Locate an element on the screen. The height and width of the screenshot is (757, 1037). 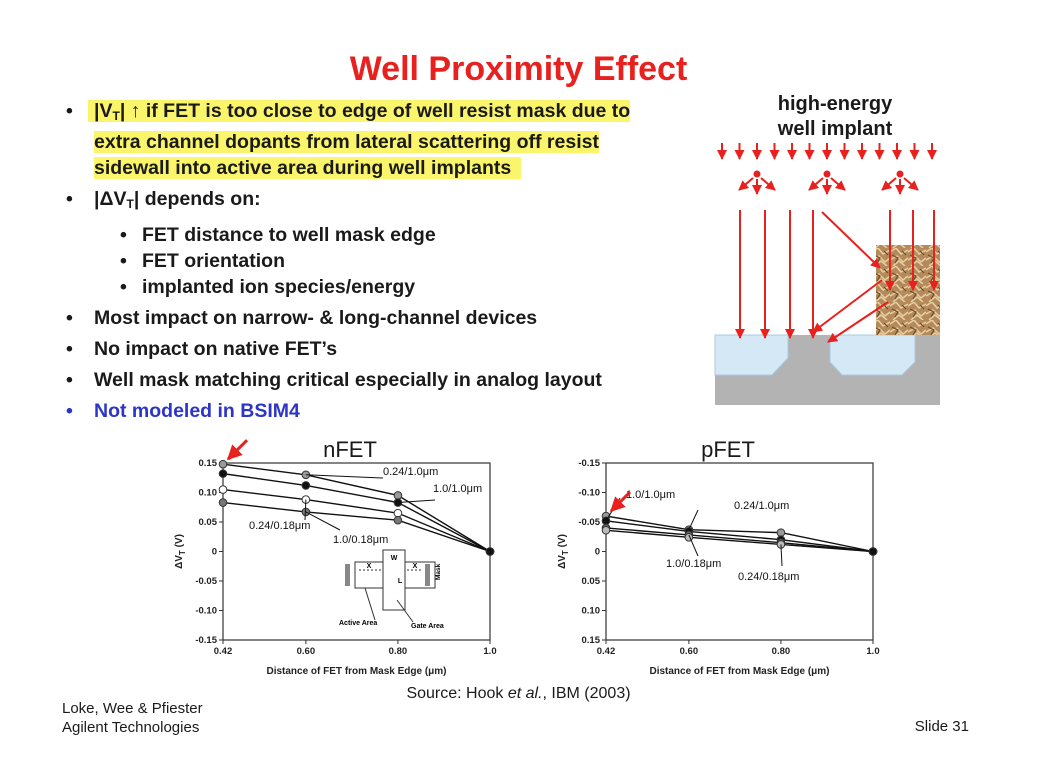
sub-bullet-text: FET distance to well mask edge is located at coordinates (289, 235).